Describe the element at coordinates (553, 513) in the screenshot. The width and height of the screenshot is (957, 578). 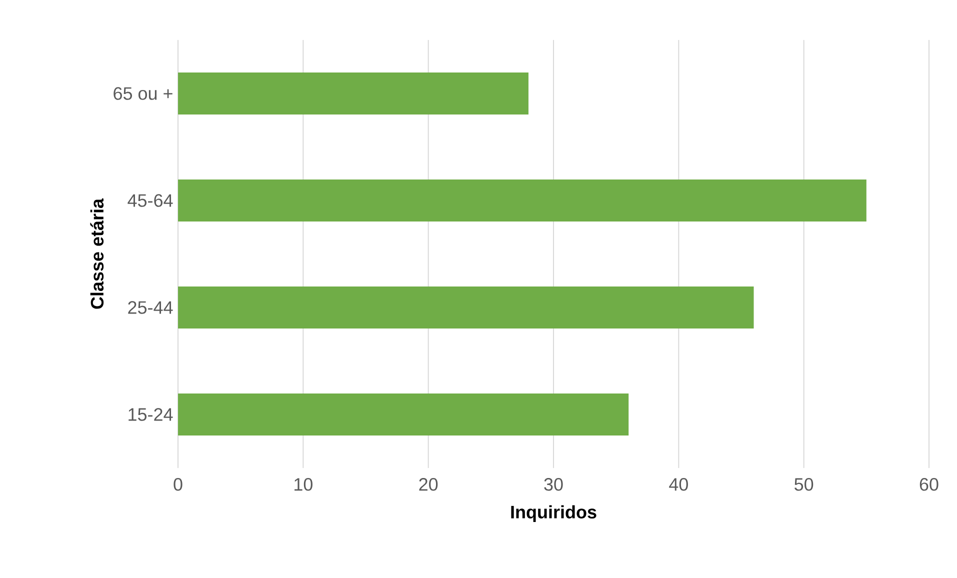
I see `x-axis-title: Inquiridos` at that location.